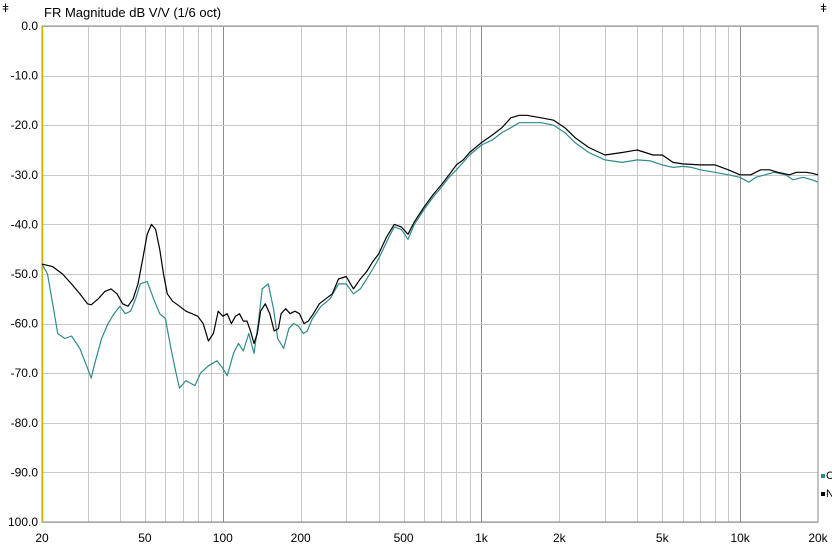 The image size is (832, 547). What do you see at coordinates (823, 8) in the screenshot?
I see `cursor-marker-right: ǂ` at bounding box center [823, 8].